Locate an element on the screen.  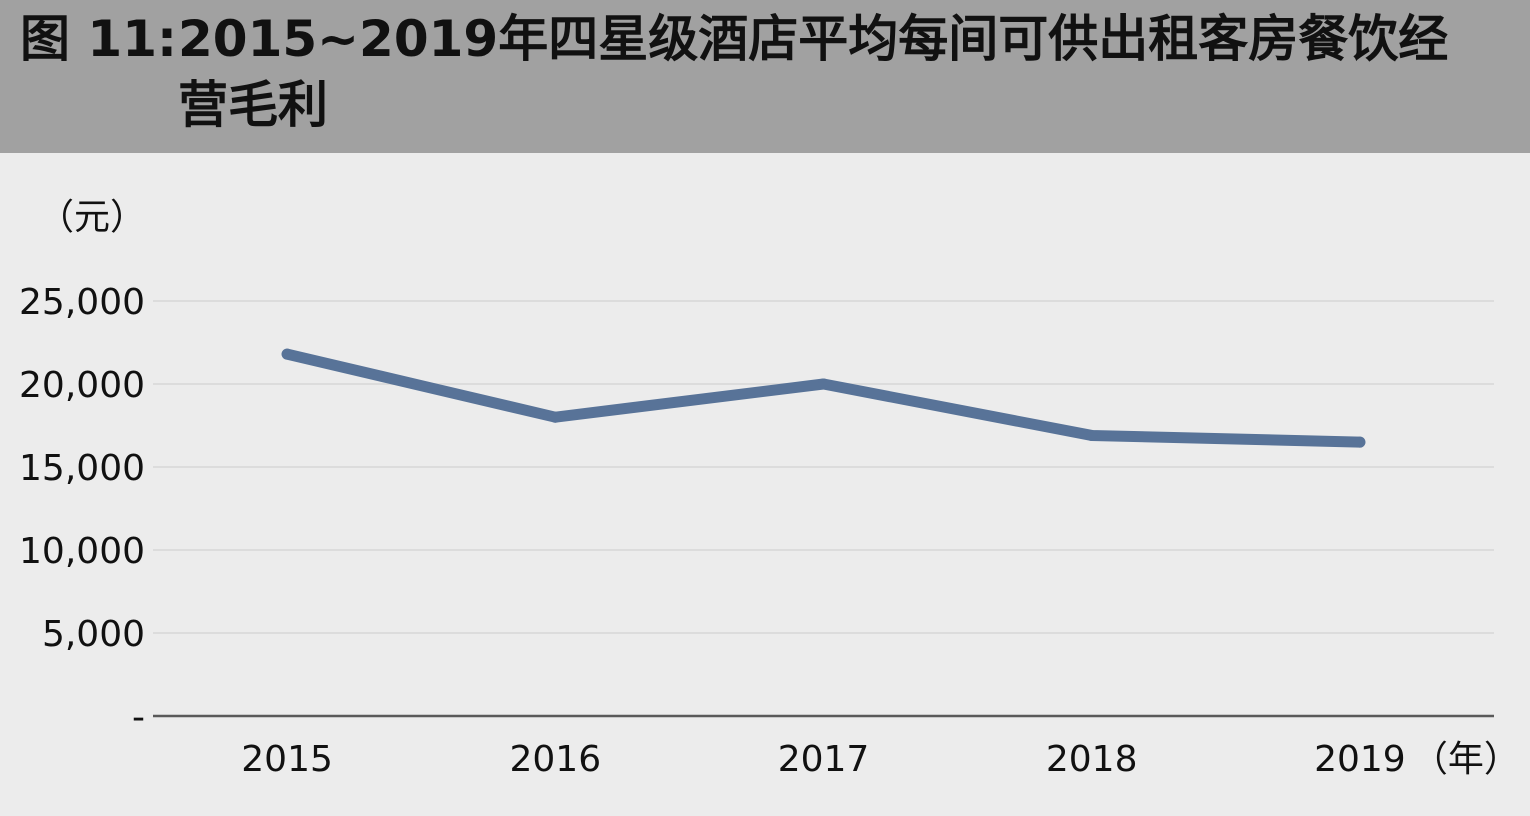
y-tick-label: 20,000 is located at coordinates (82, 385).